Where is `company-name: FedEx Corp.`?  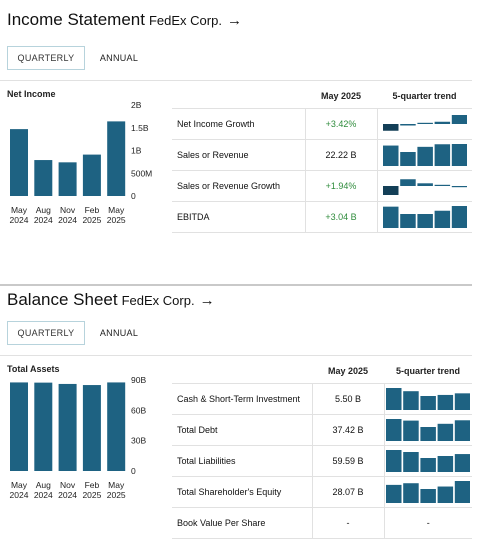 company-name: FedEx Corp. is located at coordinates (185, 20).